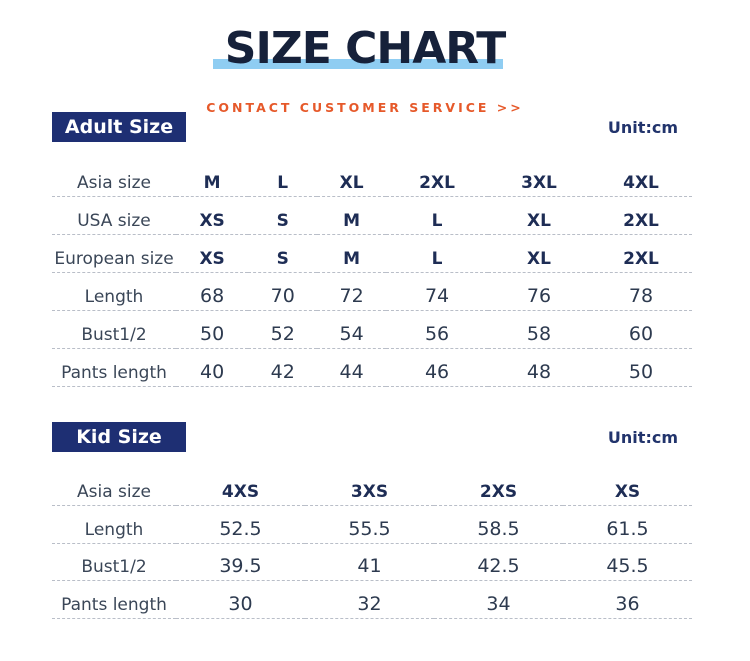  What do you see at coordinates (119, 127) in the screenshot?
I see `adult-size-badge: Adult Size` at bounding box center [119, 127].